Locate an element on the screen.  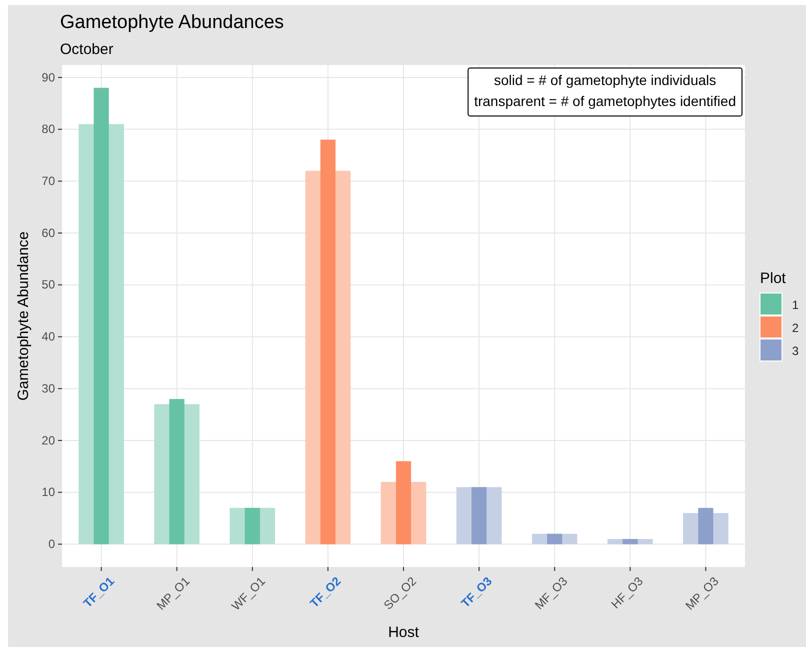
y-tick-label: 80 is located at coordinates (49, 129).